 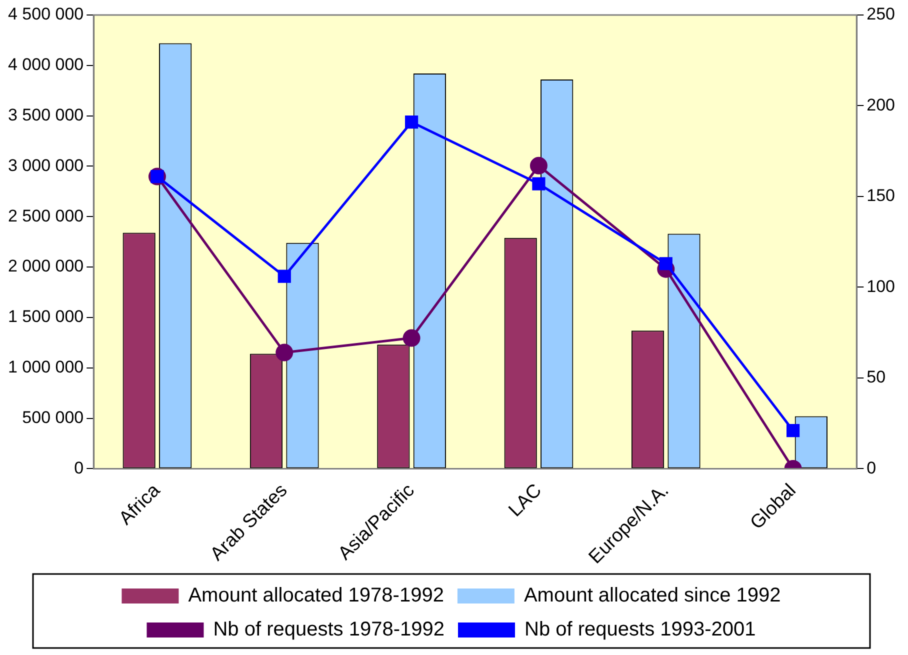 What do you see at coordinates (46, 316) in the screenshot?
I see `y-tick-label: 1 500 000` at bounding box center [46, 316].